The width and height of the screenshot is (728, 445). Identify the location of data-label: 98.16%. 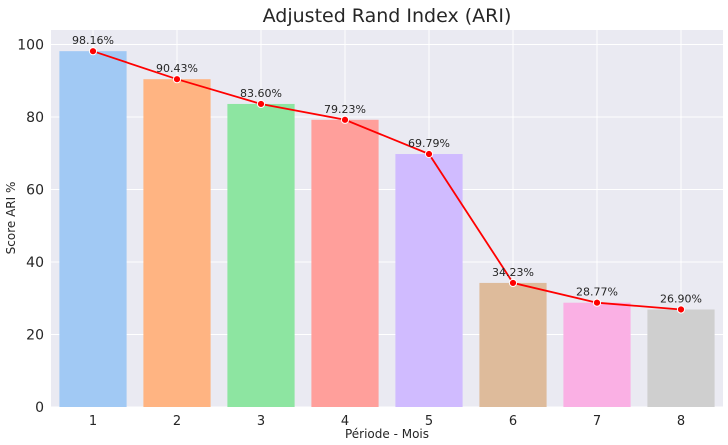
(93, 40).